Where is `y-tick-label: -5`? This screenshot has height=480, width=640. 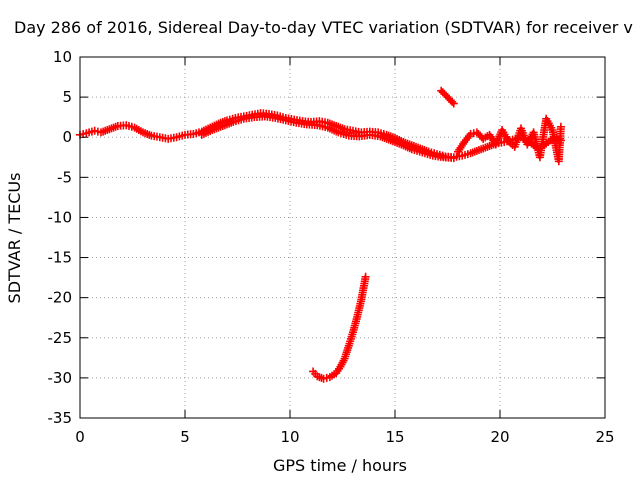
y-tick-label: -5 is located at coordinates (64, 177).